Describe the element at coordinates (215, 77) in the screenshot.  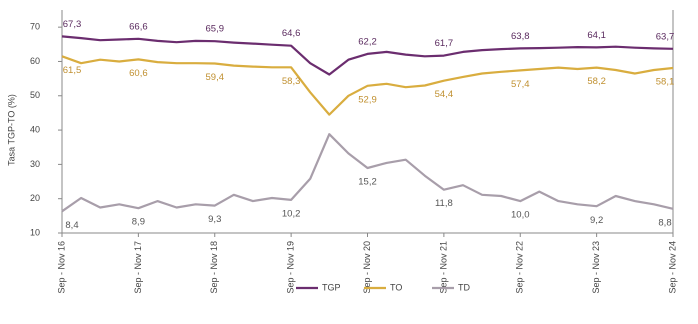
I see `value-label: 59,4` at that location.